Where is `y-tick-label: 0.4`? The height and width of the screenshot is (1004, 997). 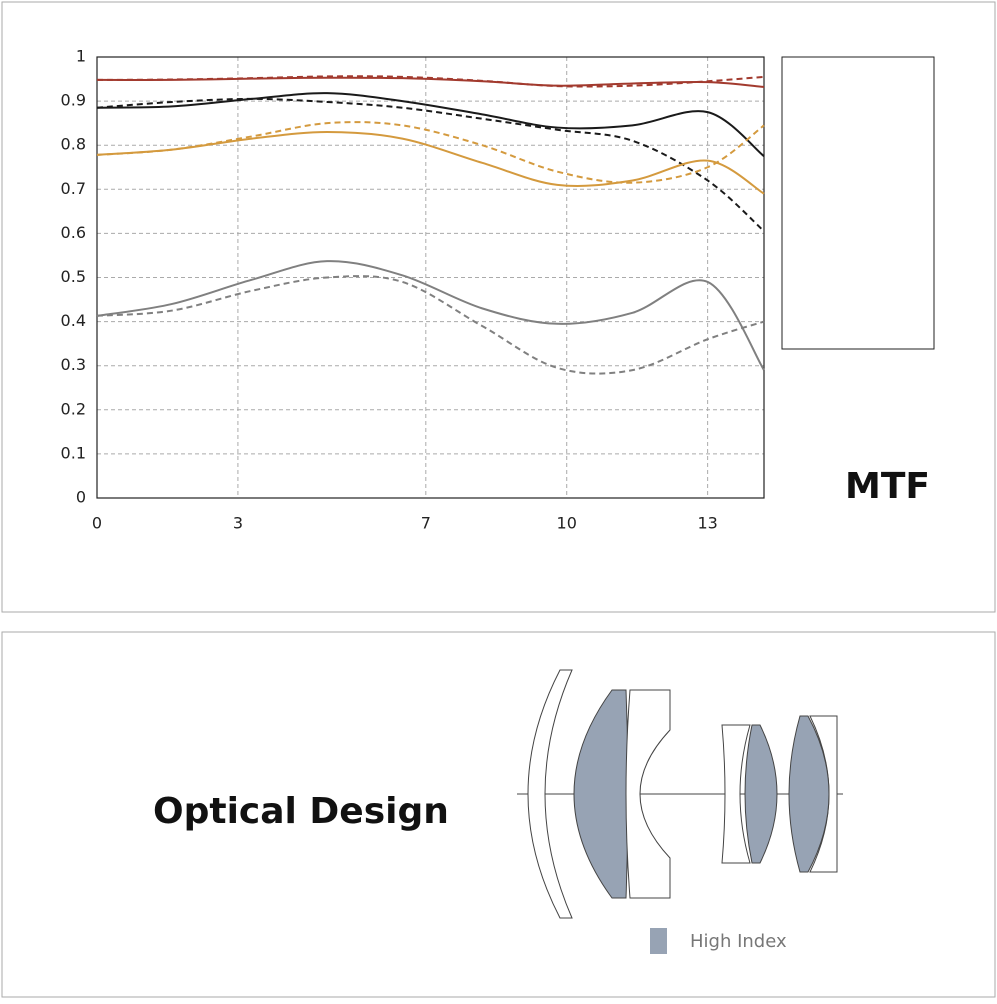
y-tick-label: 0.4 is located at coordinates (73, 320).